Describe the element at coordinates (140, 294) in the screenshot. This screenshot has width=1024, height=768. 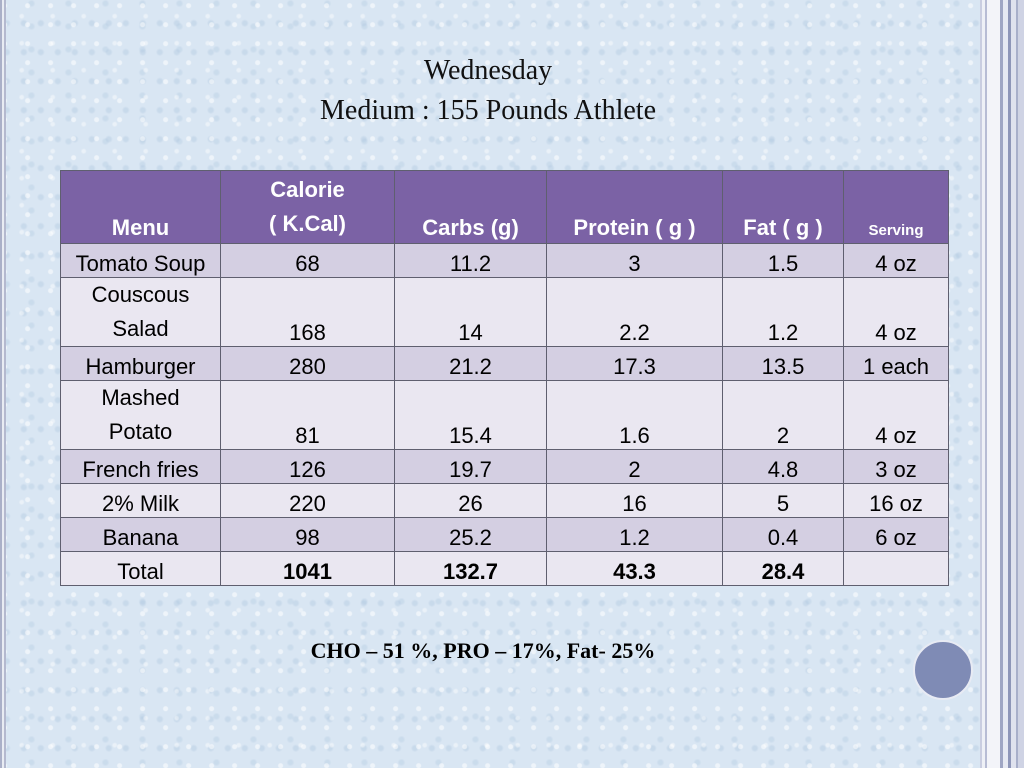
I see `cell-menu-line1: Couscous` at that location.